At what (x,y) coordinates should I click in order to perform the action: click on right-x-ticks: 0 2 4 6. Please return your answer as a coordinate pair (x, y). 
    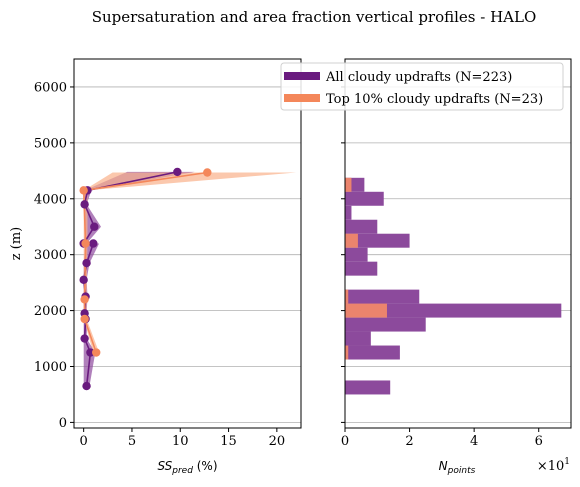
    Looking at the image, I should click on (442, 438).